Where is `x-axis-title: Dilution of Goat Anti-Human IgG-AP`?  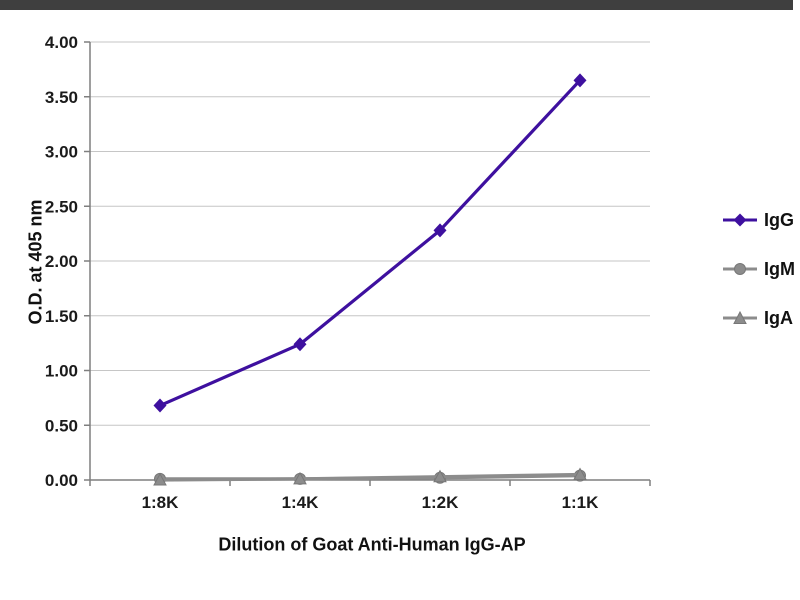 x-axis-title: Dilution of Goat Anti-Human IgG-AP is located at coordinates (372, 544).